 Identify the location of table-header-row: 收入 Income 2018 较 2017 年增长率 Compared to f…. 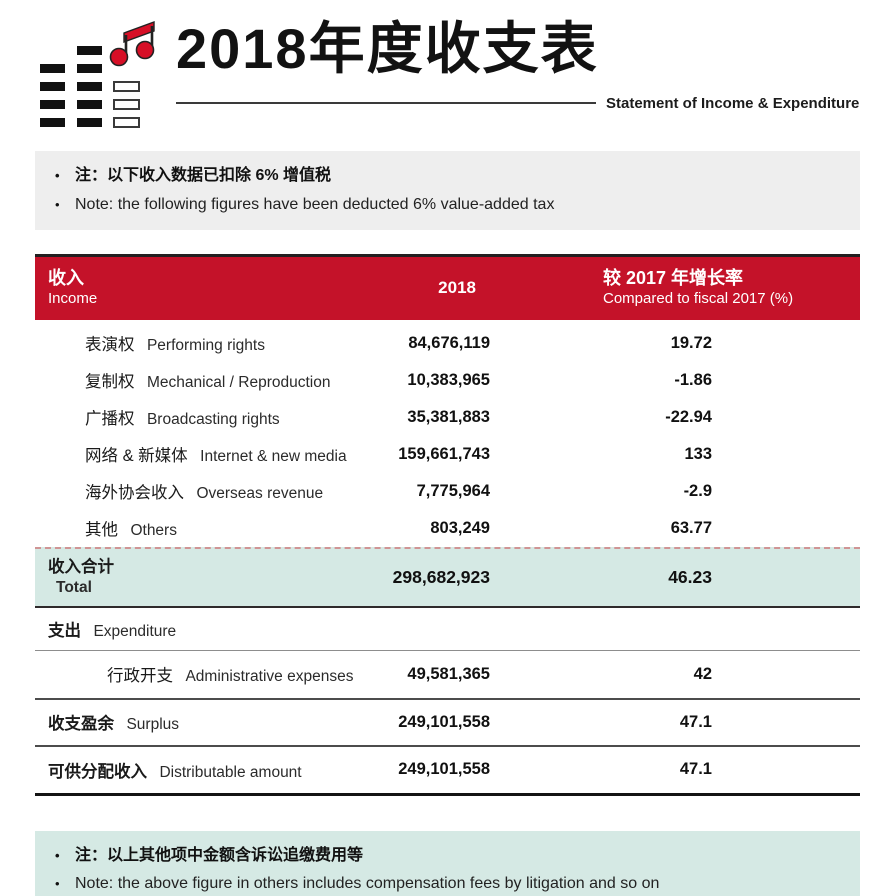
(447, 288).